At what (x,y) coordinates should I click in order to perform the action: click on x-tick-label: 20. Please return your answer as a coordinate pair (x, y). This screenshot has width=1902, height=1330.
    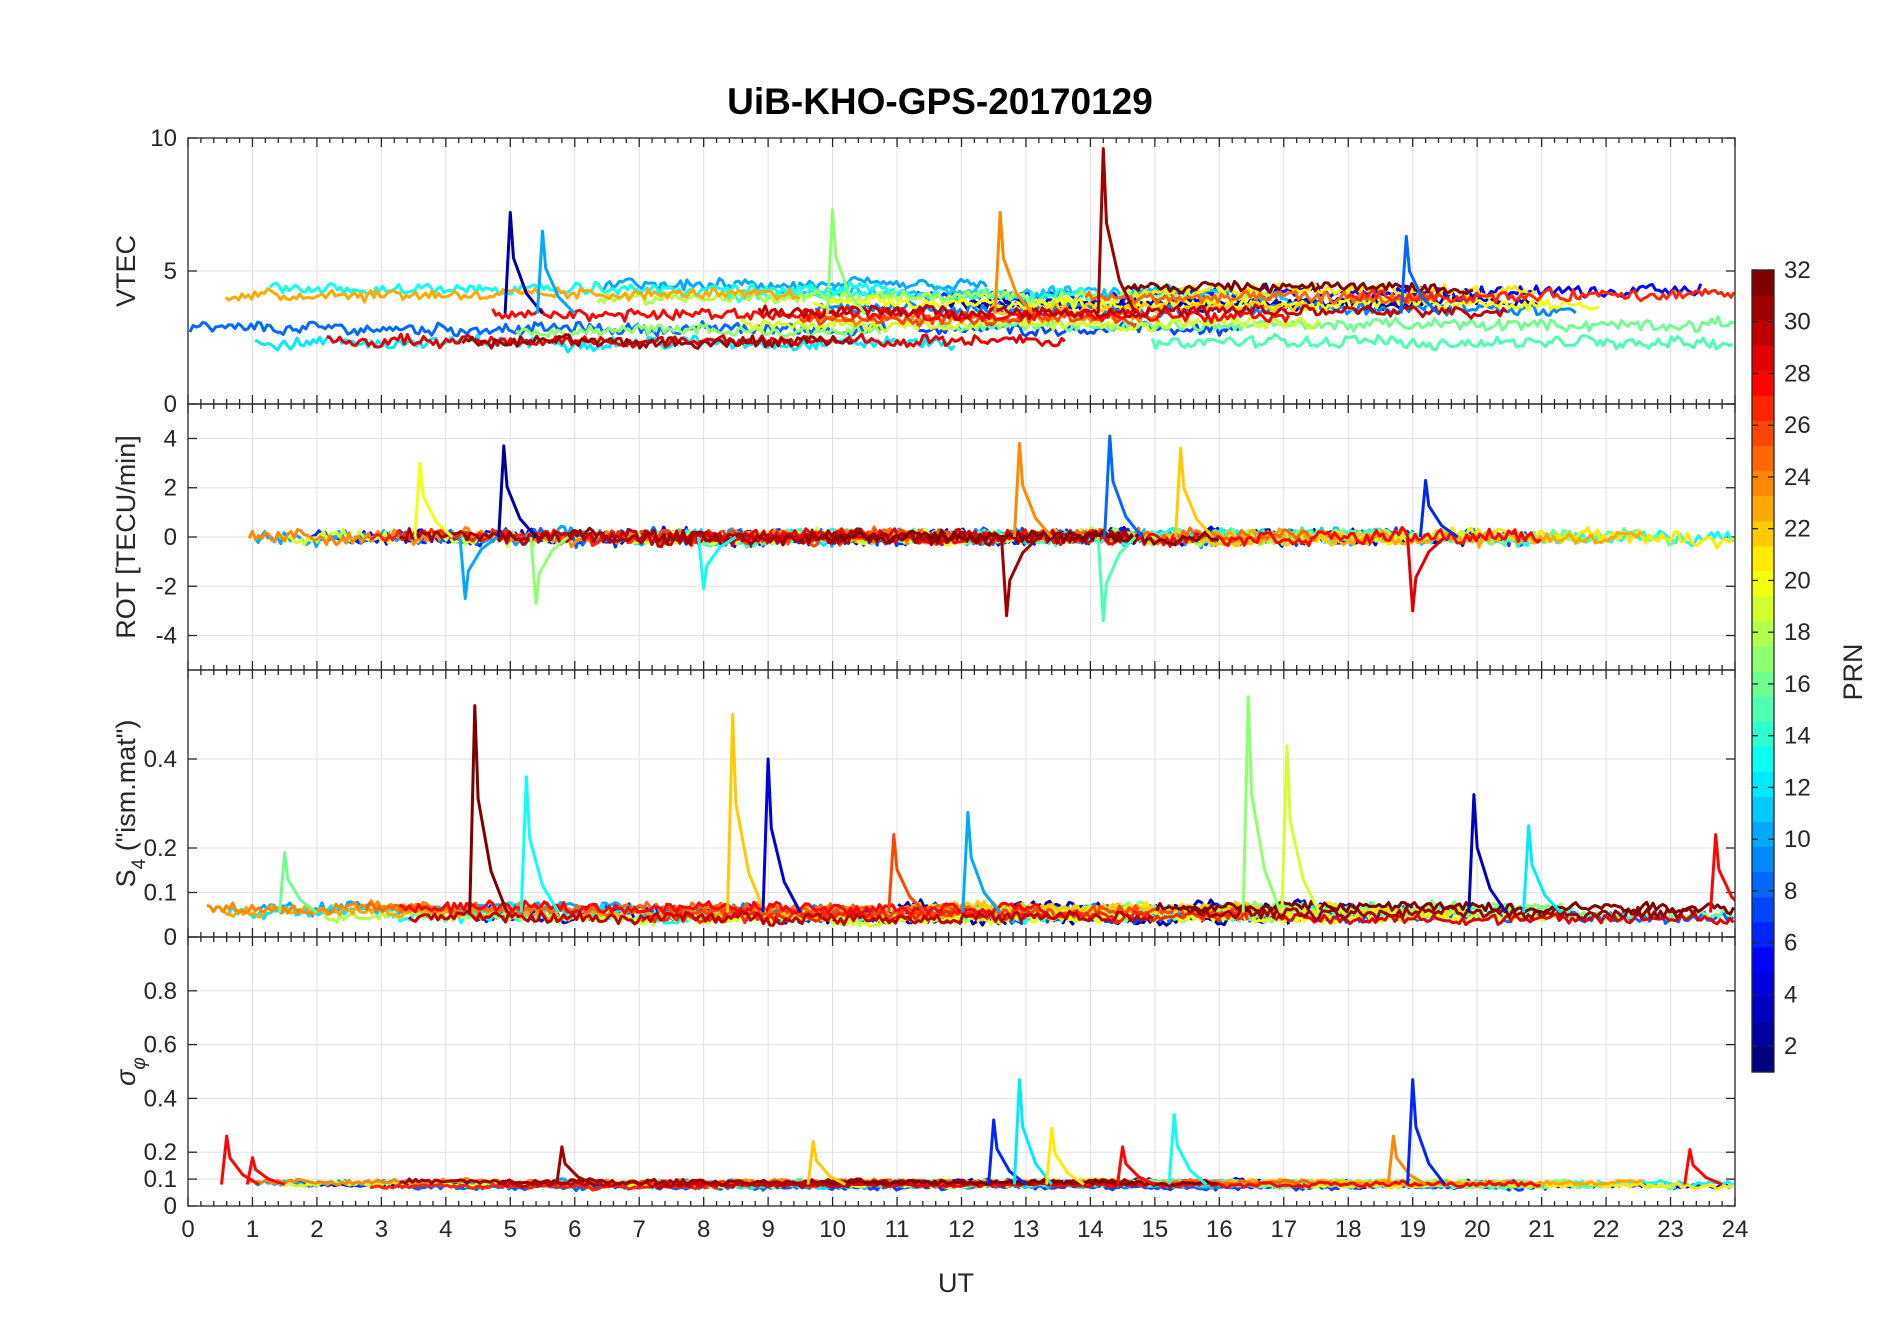
    Looking at the image, I should click on (1477, 1229).